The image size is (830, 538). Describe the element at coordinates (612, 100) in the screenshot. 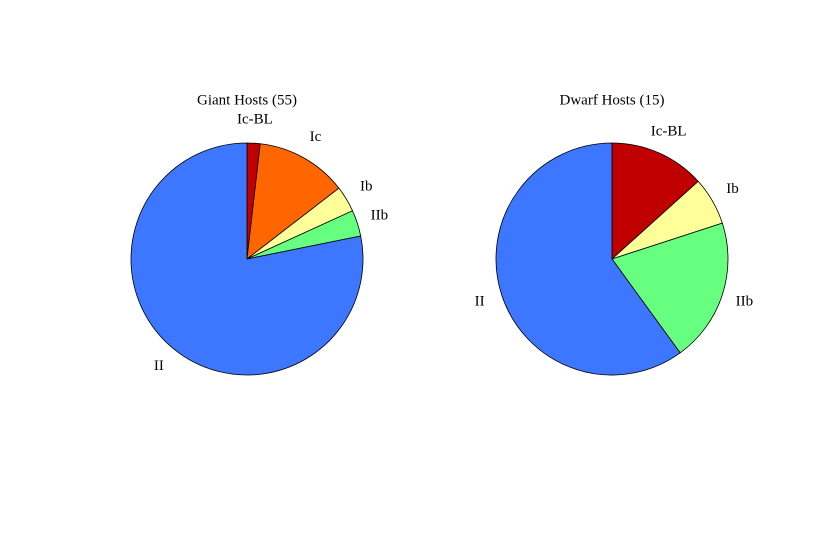

I see `chart-title: Dwarf Hosts (15)` at that location.